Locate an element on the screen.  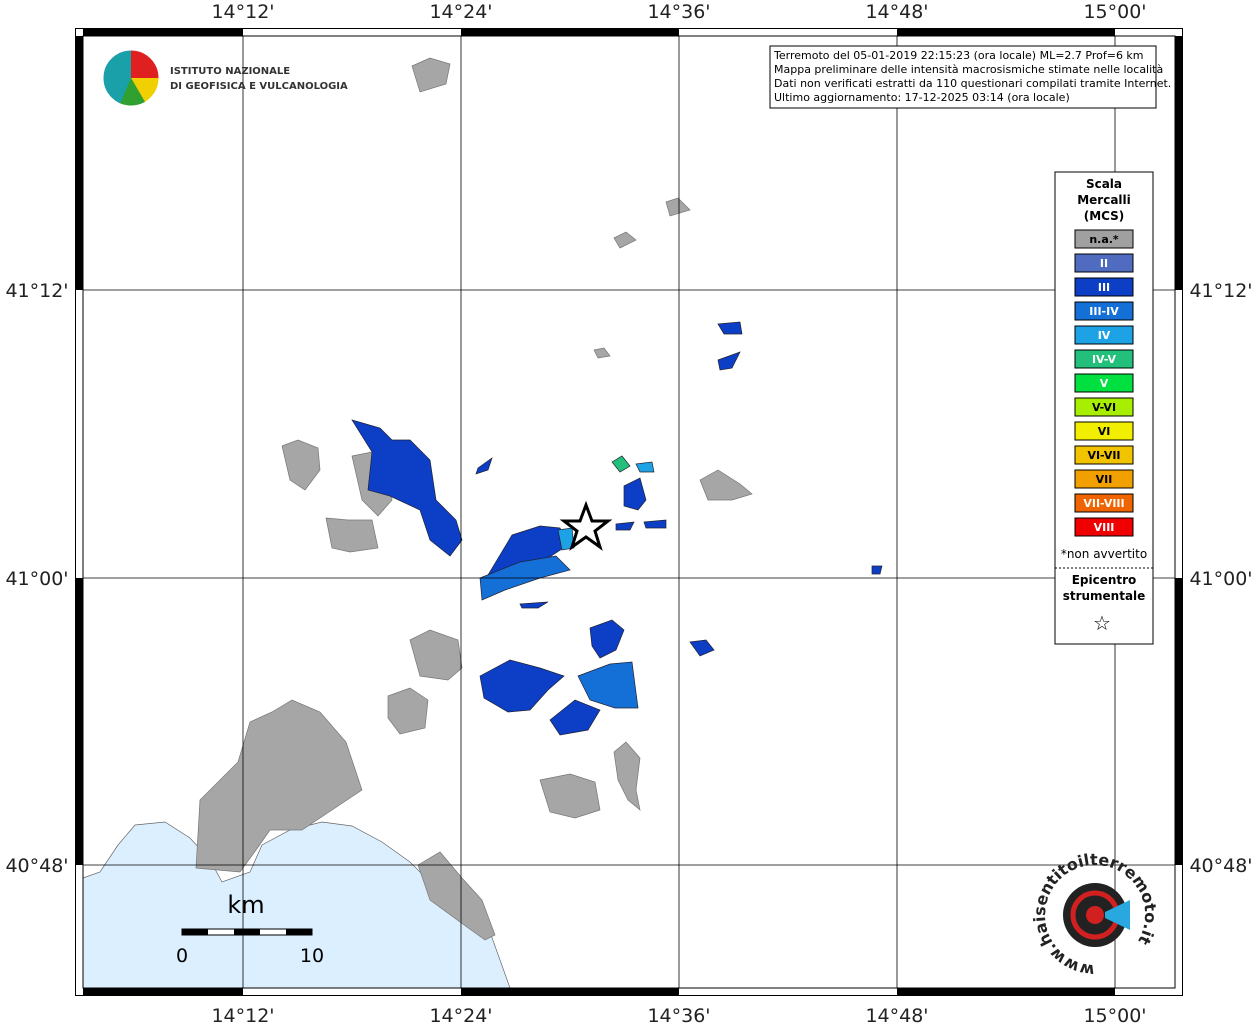
scale-bar: km 0 10 is located at coordinates (250, 929).